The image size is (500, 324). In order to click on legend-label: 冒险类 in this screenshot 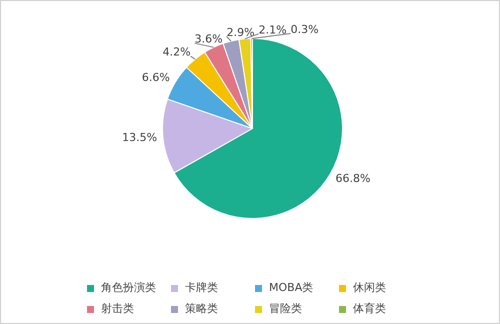, I will do `click(286, 308)`.